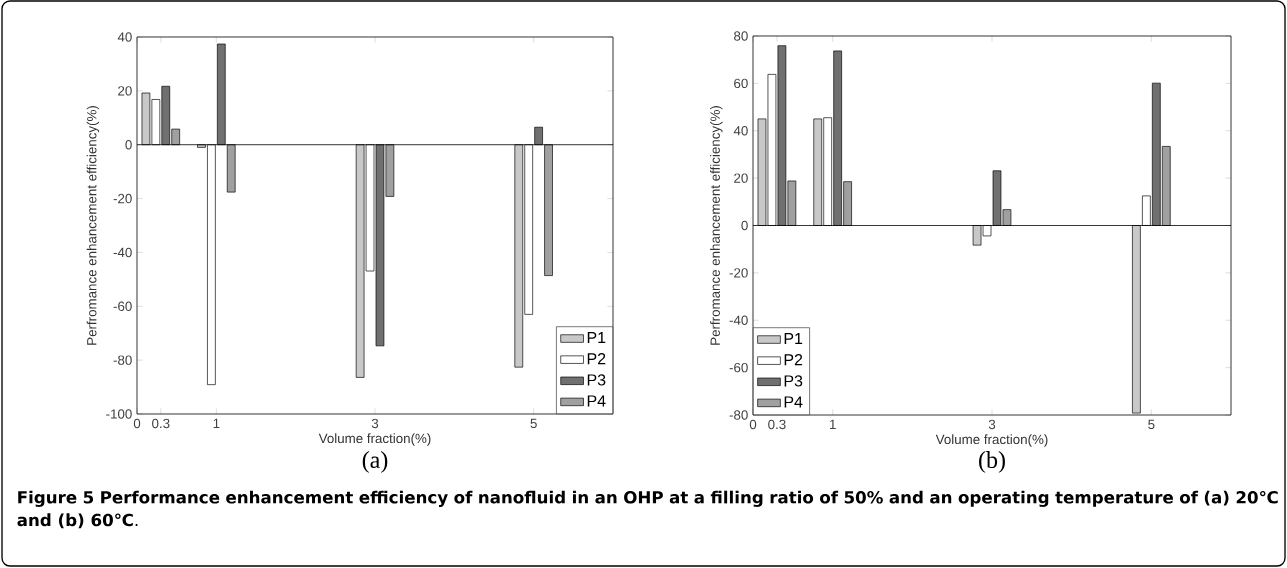 This screenshot has width=1287, height=568. Describe the element at coordinates (647, 509) in the screenshot. I see `text: Figure 5 Performance enhancement efficiency of nanofluid in an OHP at a filling ratio of 50% and an operating temperature of (a) 20℃ and (b) 60℃.` at that location.